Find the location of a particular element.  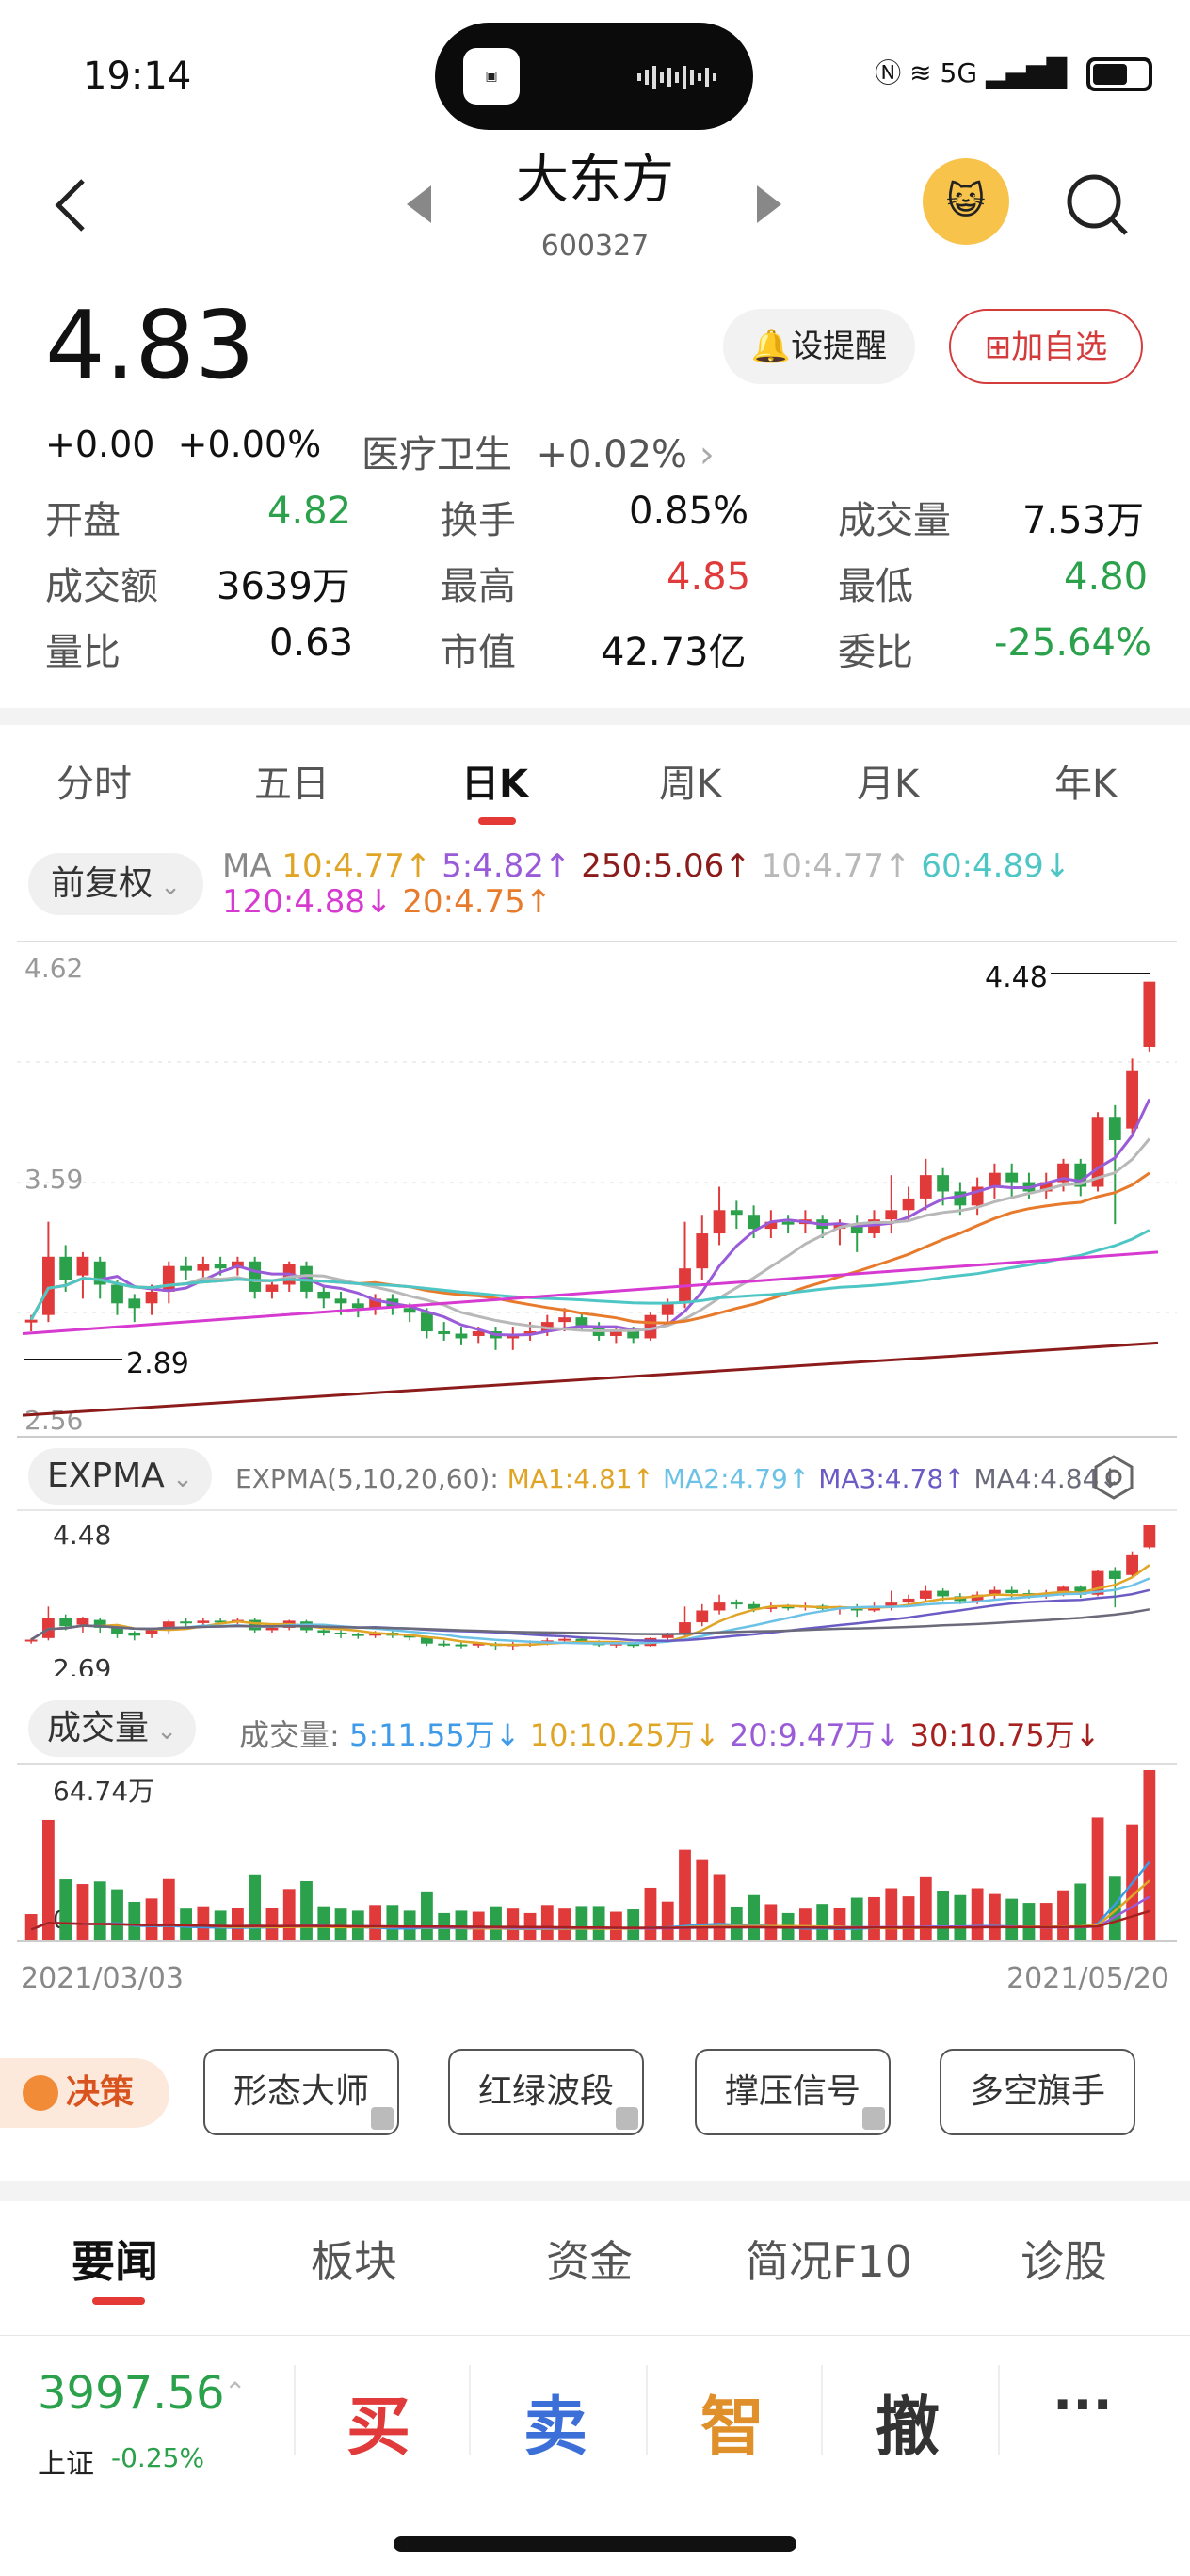

battery-icon is located at coordinates (1119, 74).